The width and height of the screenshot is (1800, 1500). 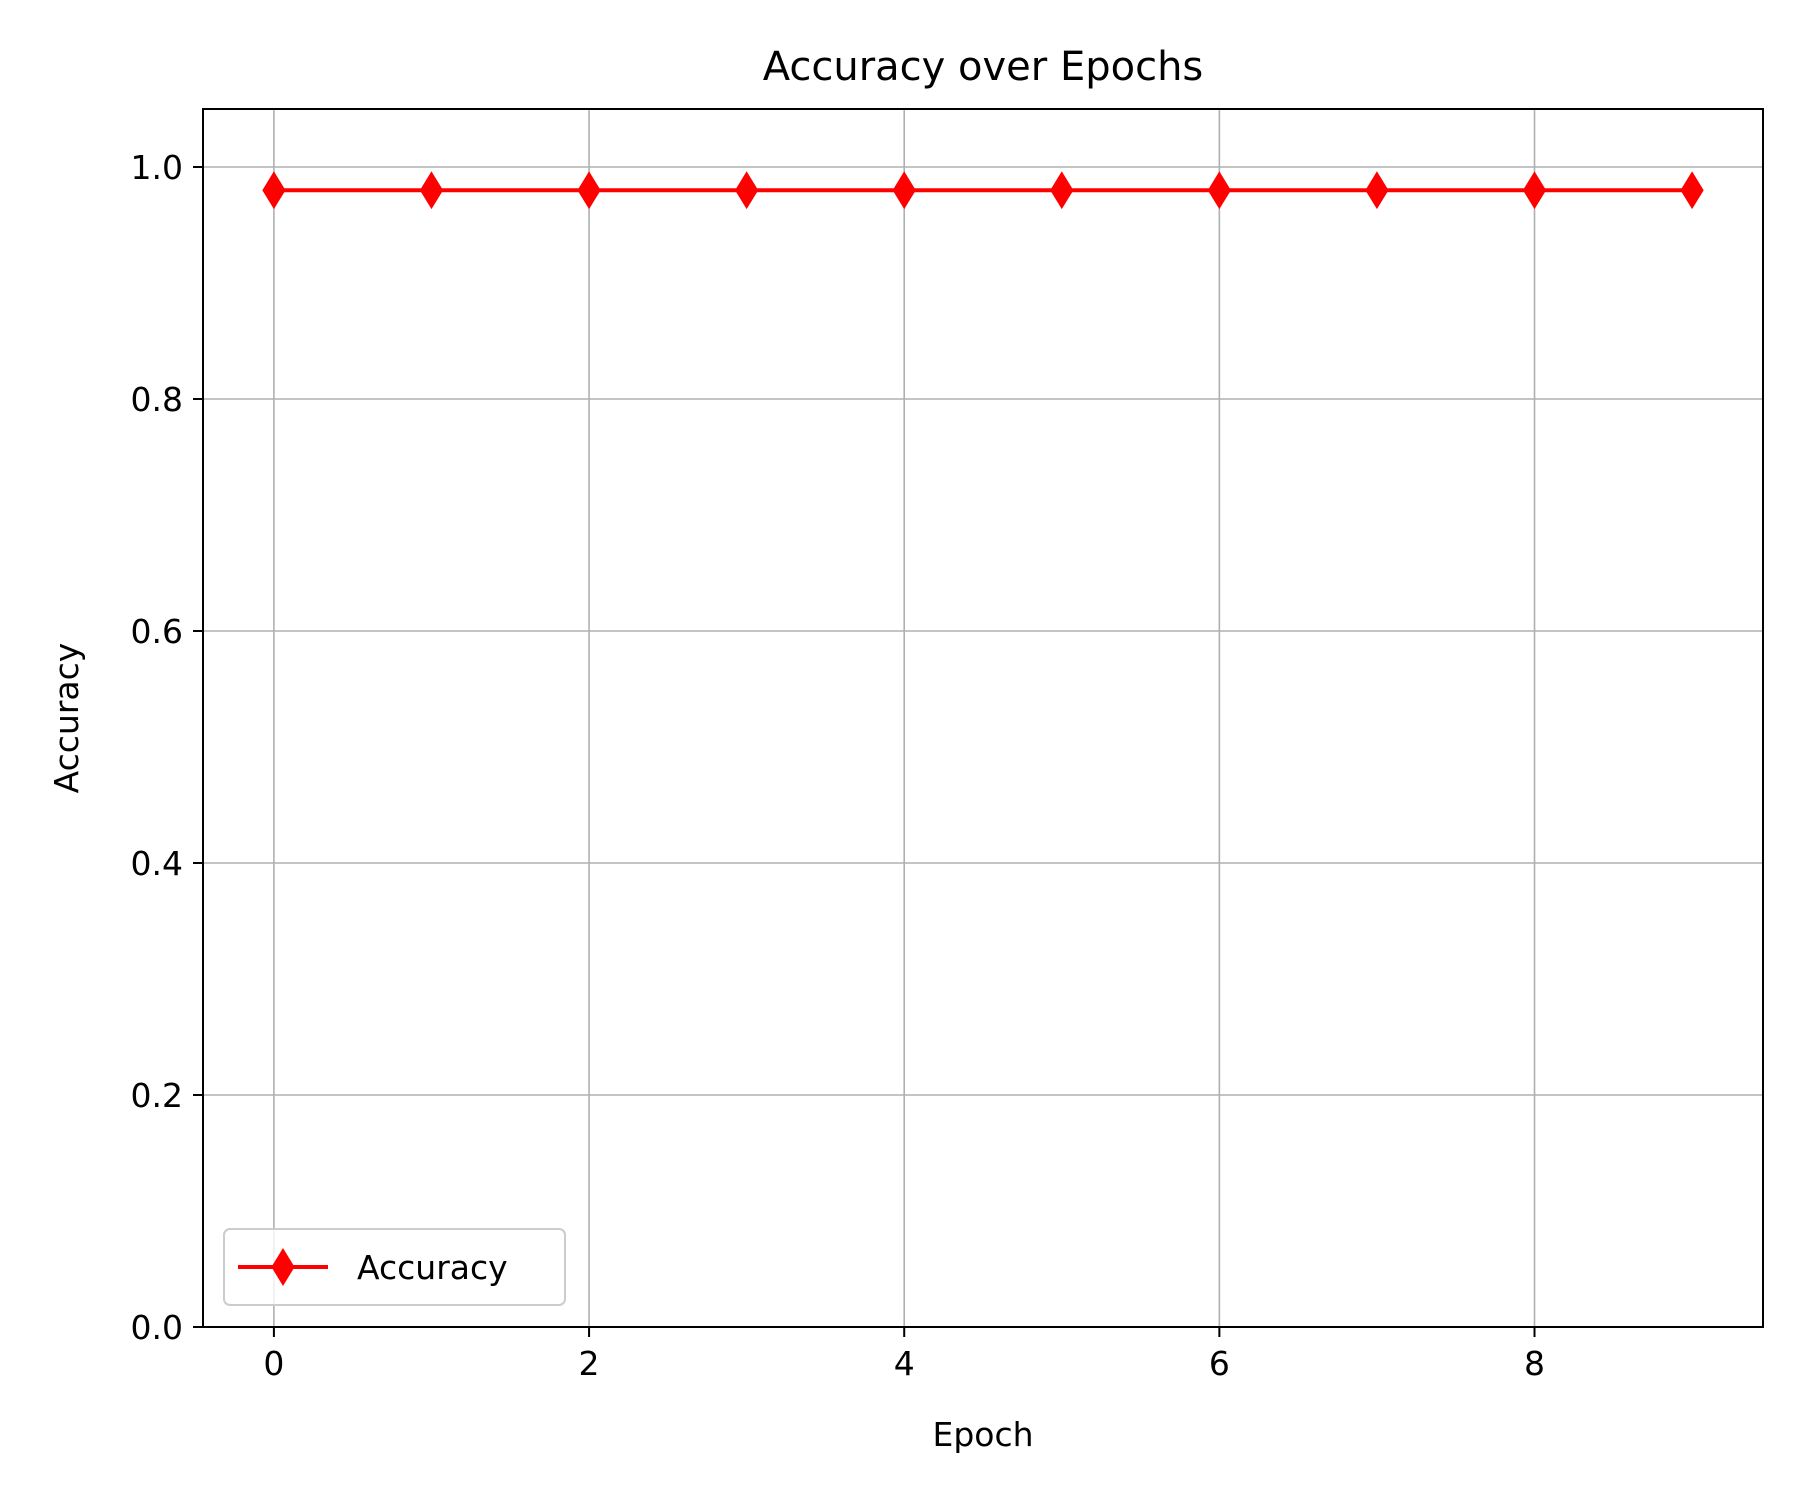 I want to click on y-tick-label: 0.8, so click(x=157, y=399).